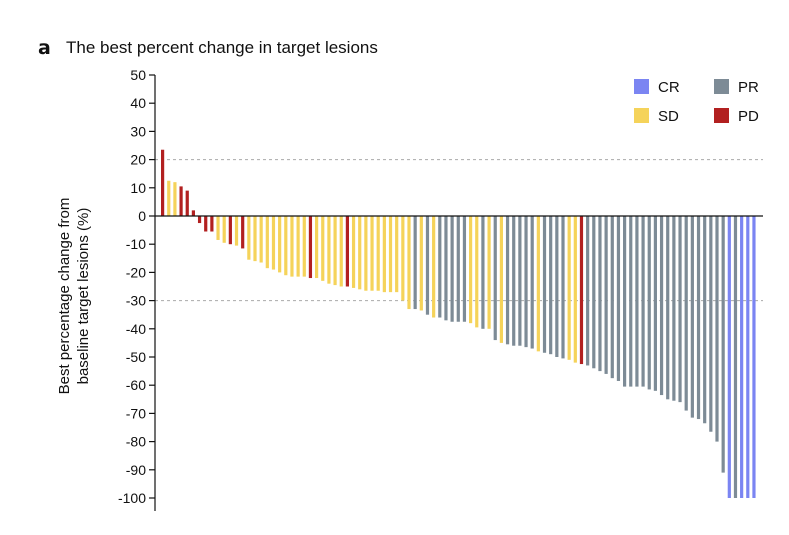 The height and width of the screenshot is (535, 789). I want to click on y-tick-label: 50, so click(138, 75).